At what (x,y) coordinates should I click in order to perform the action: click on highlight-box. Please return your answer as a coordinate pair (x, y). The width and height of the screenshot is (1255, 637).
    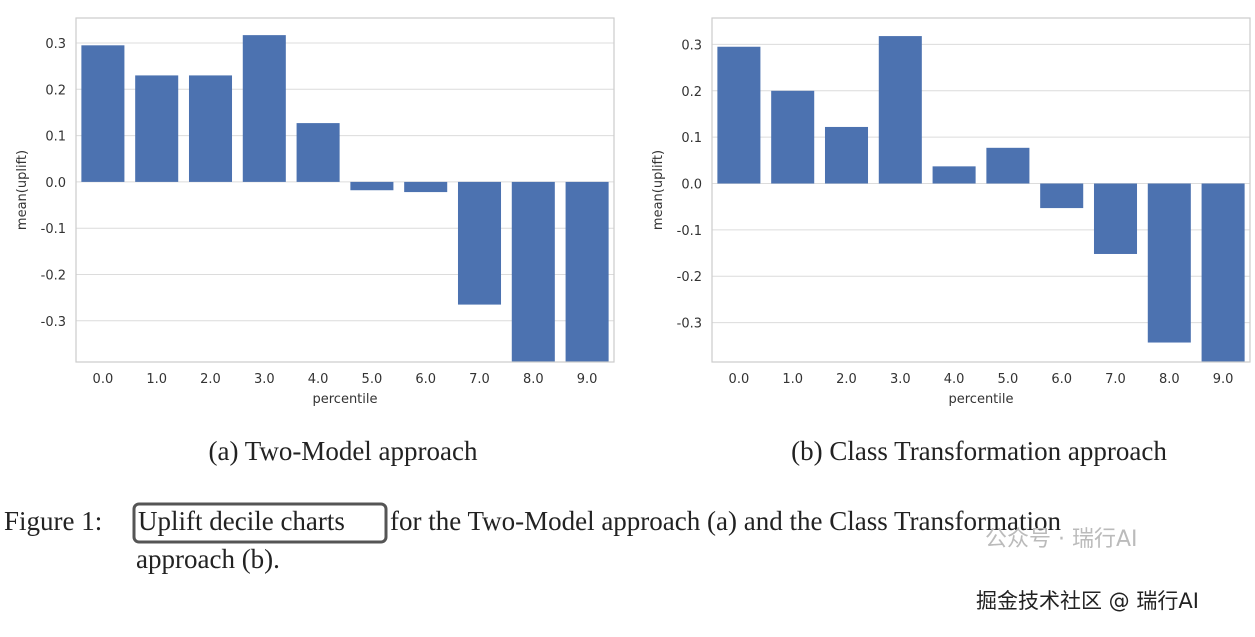
    Looking at the image, I should click on (260, 523).